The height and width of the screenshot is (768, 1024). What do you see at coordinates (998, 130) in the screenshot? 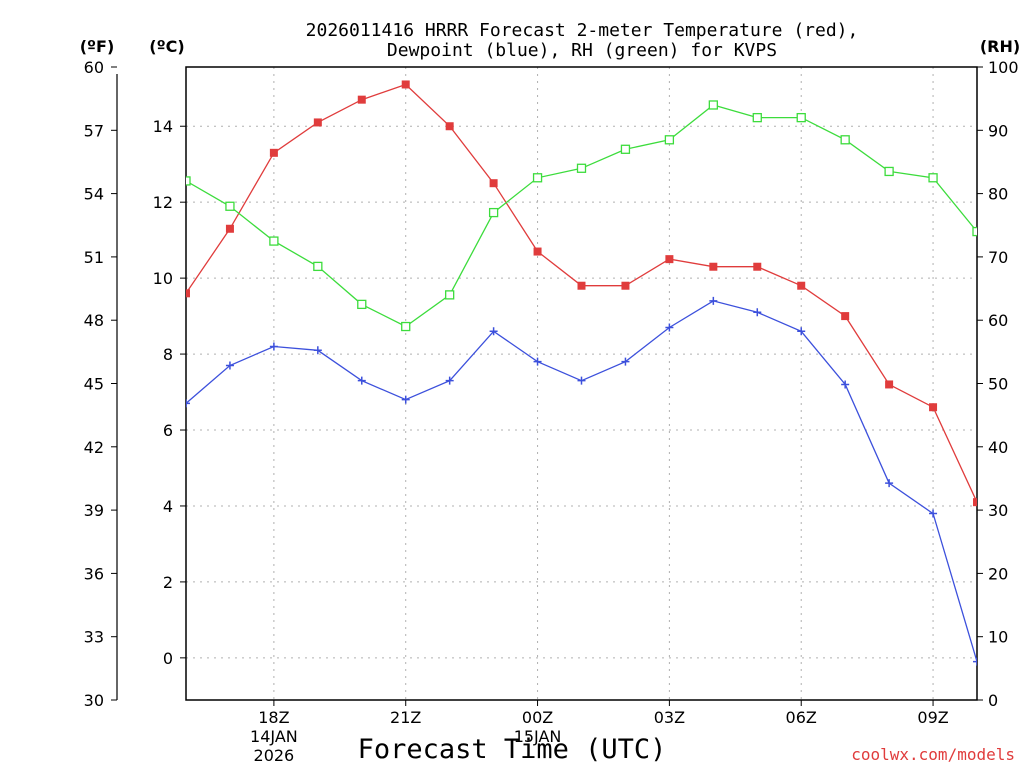
I see `rh-tick-label: 90` at bounding box center [998, 130].